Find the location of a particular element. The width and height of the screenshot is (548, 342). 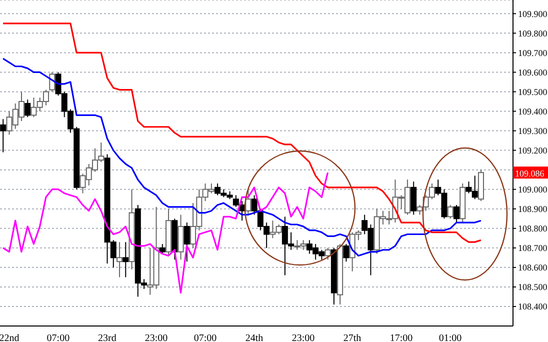

y-tick-label: 108.600 is located at coordinates (533, 267).